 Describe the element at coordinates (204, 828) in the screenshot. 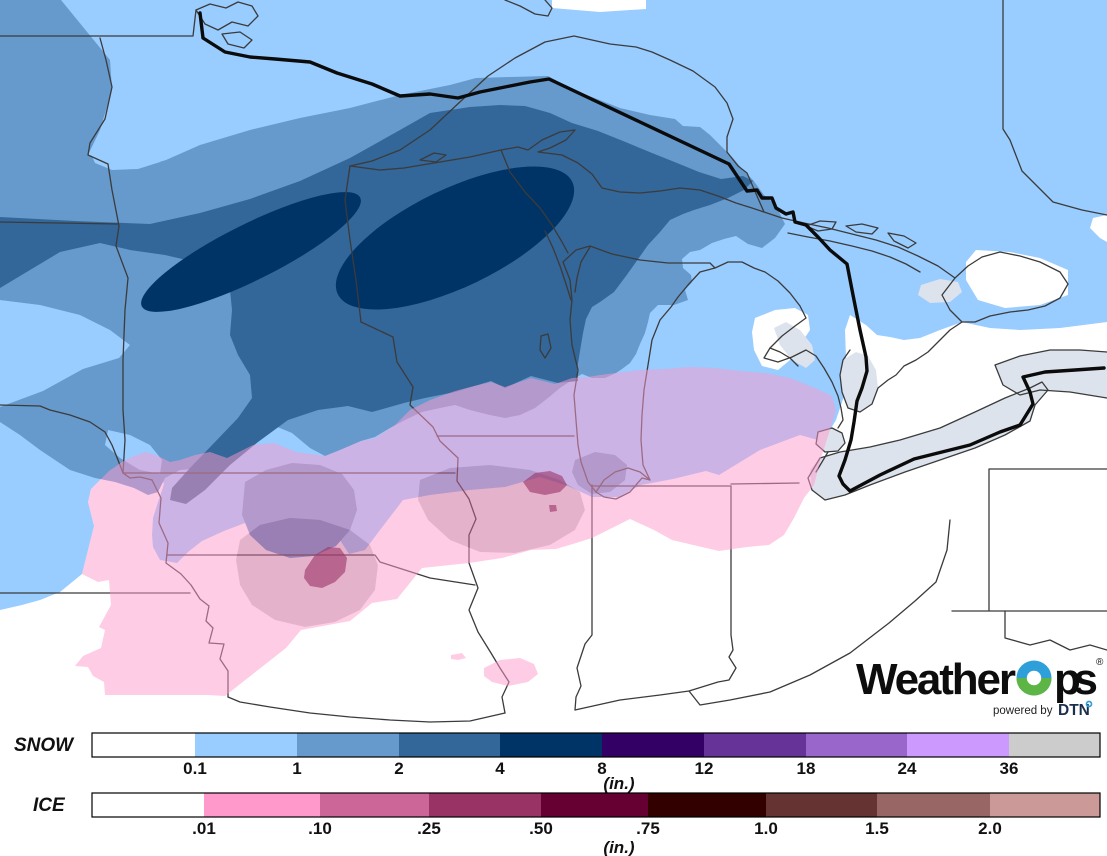

I see `svg-text: .01` at that location.